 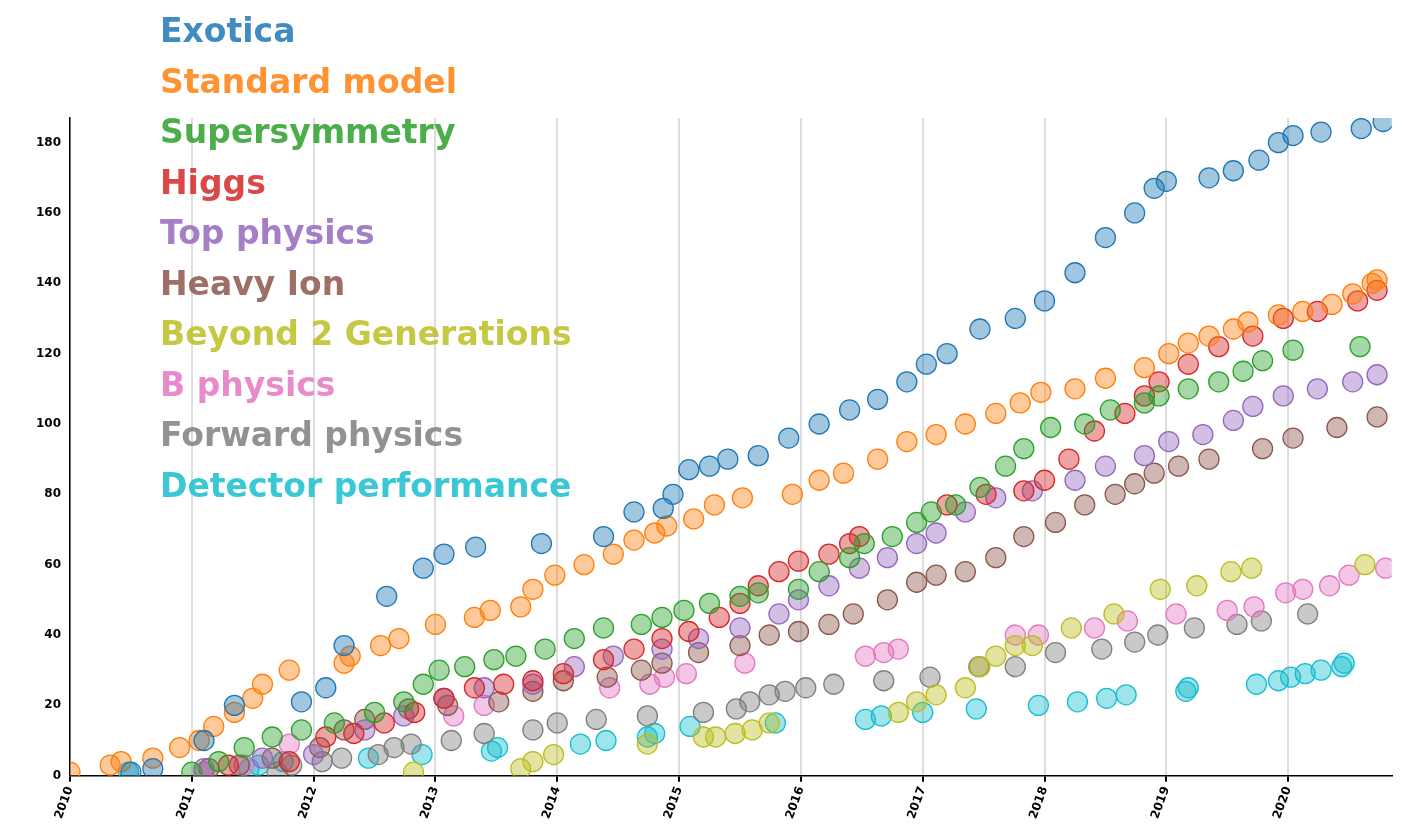 I want to click on y-tick-label: 180, so click(x=48, y=141).